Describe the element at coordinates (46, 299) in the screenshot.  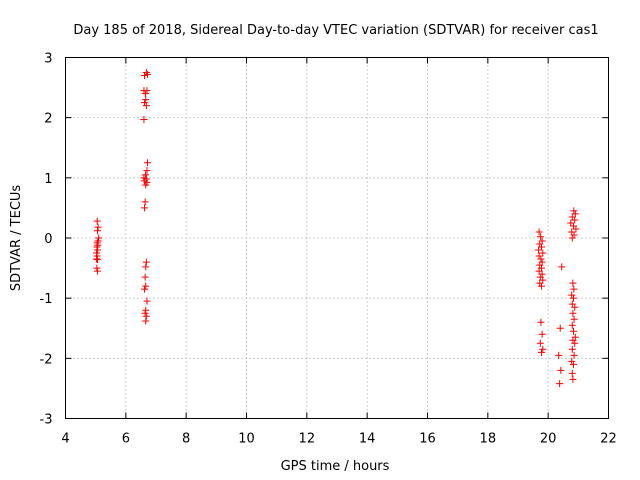
I see `y-tick-label: -1` at that location.